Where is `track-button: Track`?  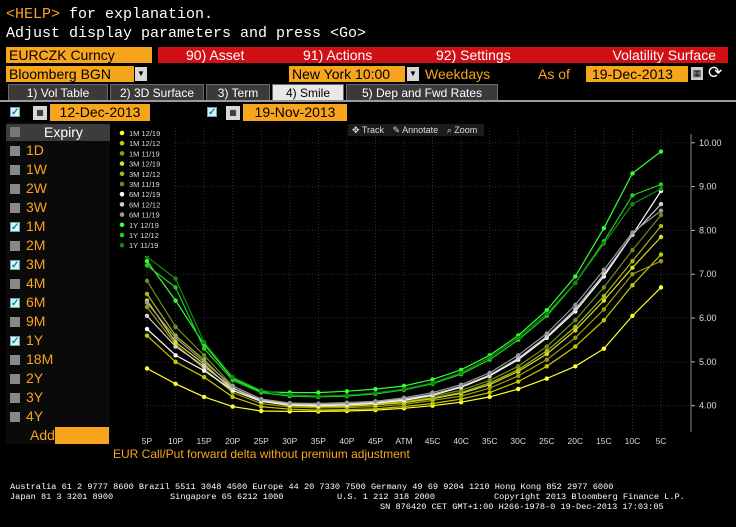
track-button: Track is located at coordinates (373, 130).